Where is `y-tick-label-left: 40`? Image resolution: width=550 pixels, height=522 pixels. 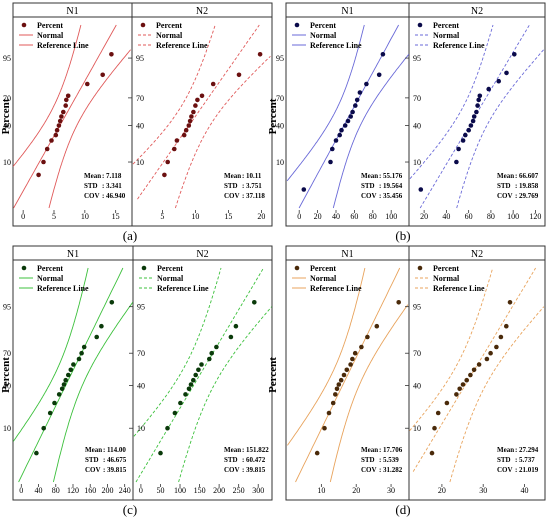 y-tick-label-left: 40 is located at coordinates (280, 125).